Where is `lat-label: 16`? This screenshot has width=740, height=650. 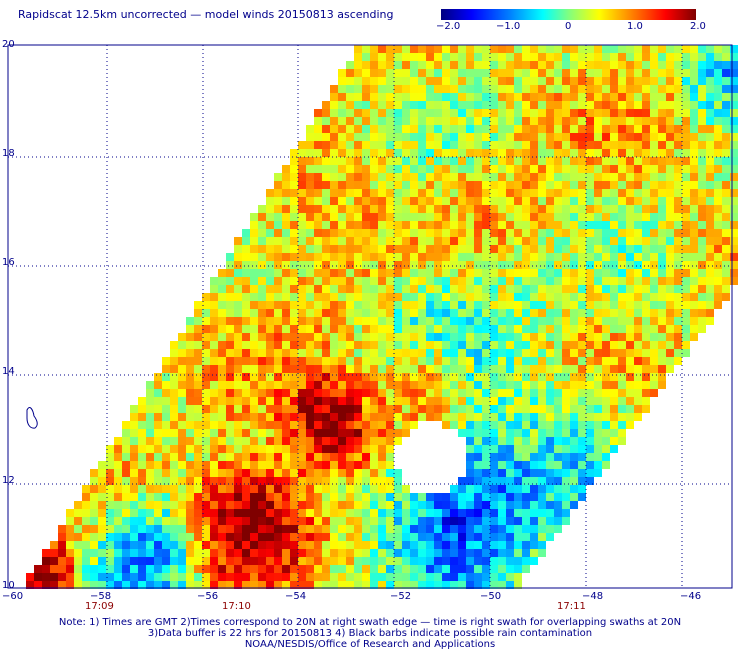 lat-label: 16 is located at coordinates (8, 262).